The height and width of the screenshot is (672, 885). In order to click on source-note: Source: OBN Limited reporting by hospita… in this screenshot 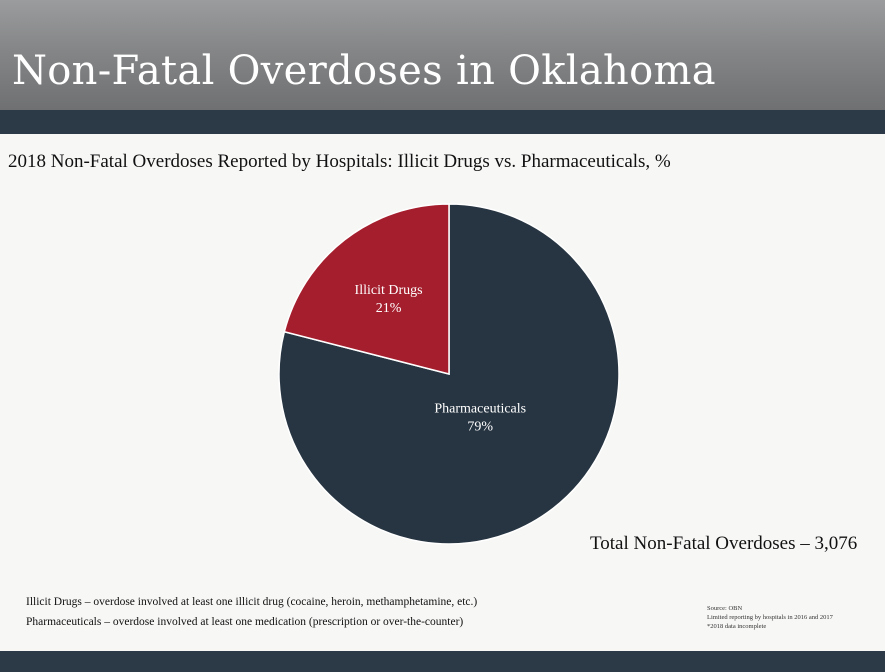, I will do `click(770, 617)`.